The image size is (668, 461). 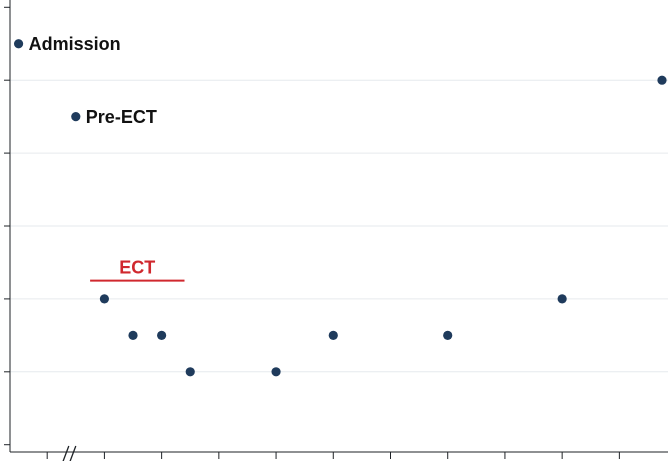 I want to click on annotations: ECT, so click(x=137, y=270).